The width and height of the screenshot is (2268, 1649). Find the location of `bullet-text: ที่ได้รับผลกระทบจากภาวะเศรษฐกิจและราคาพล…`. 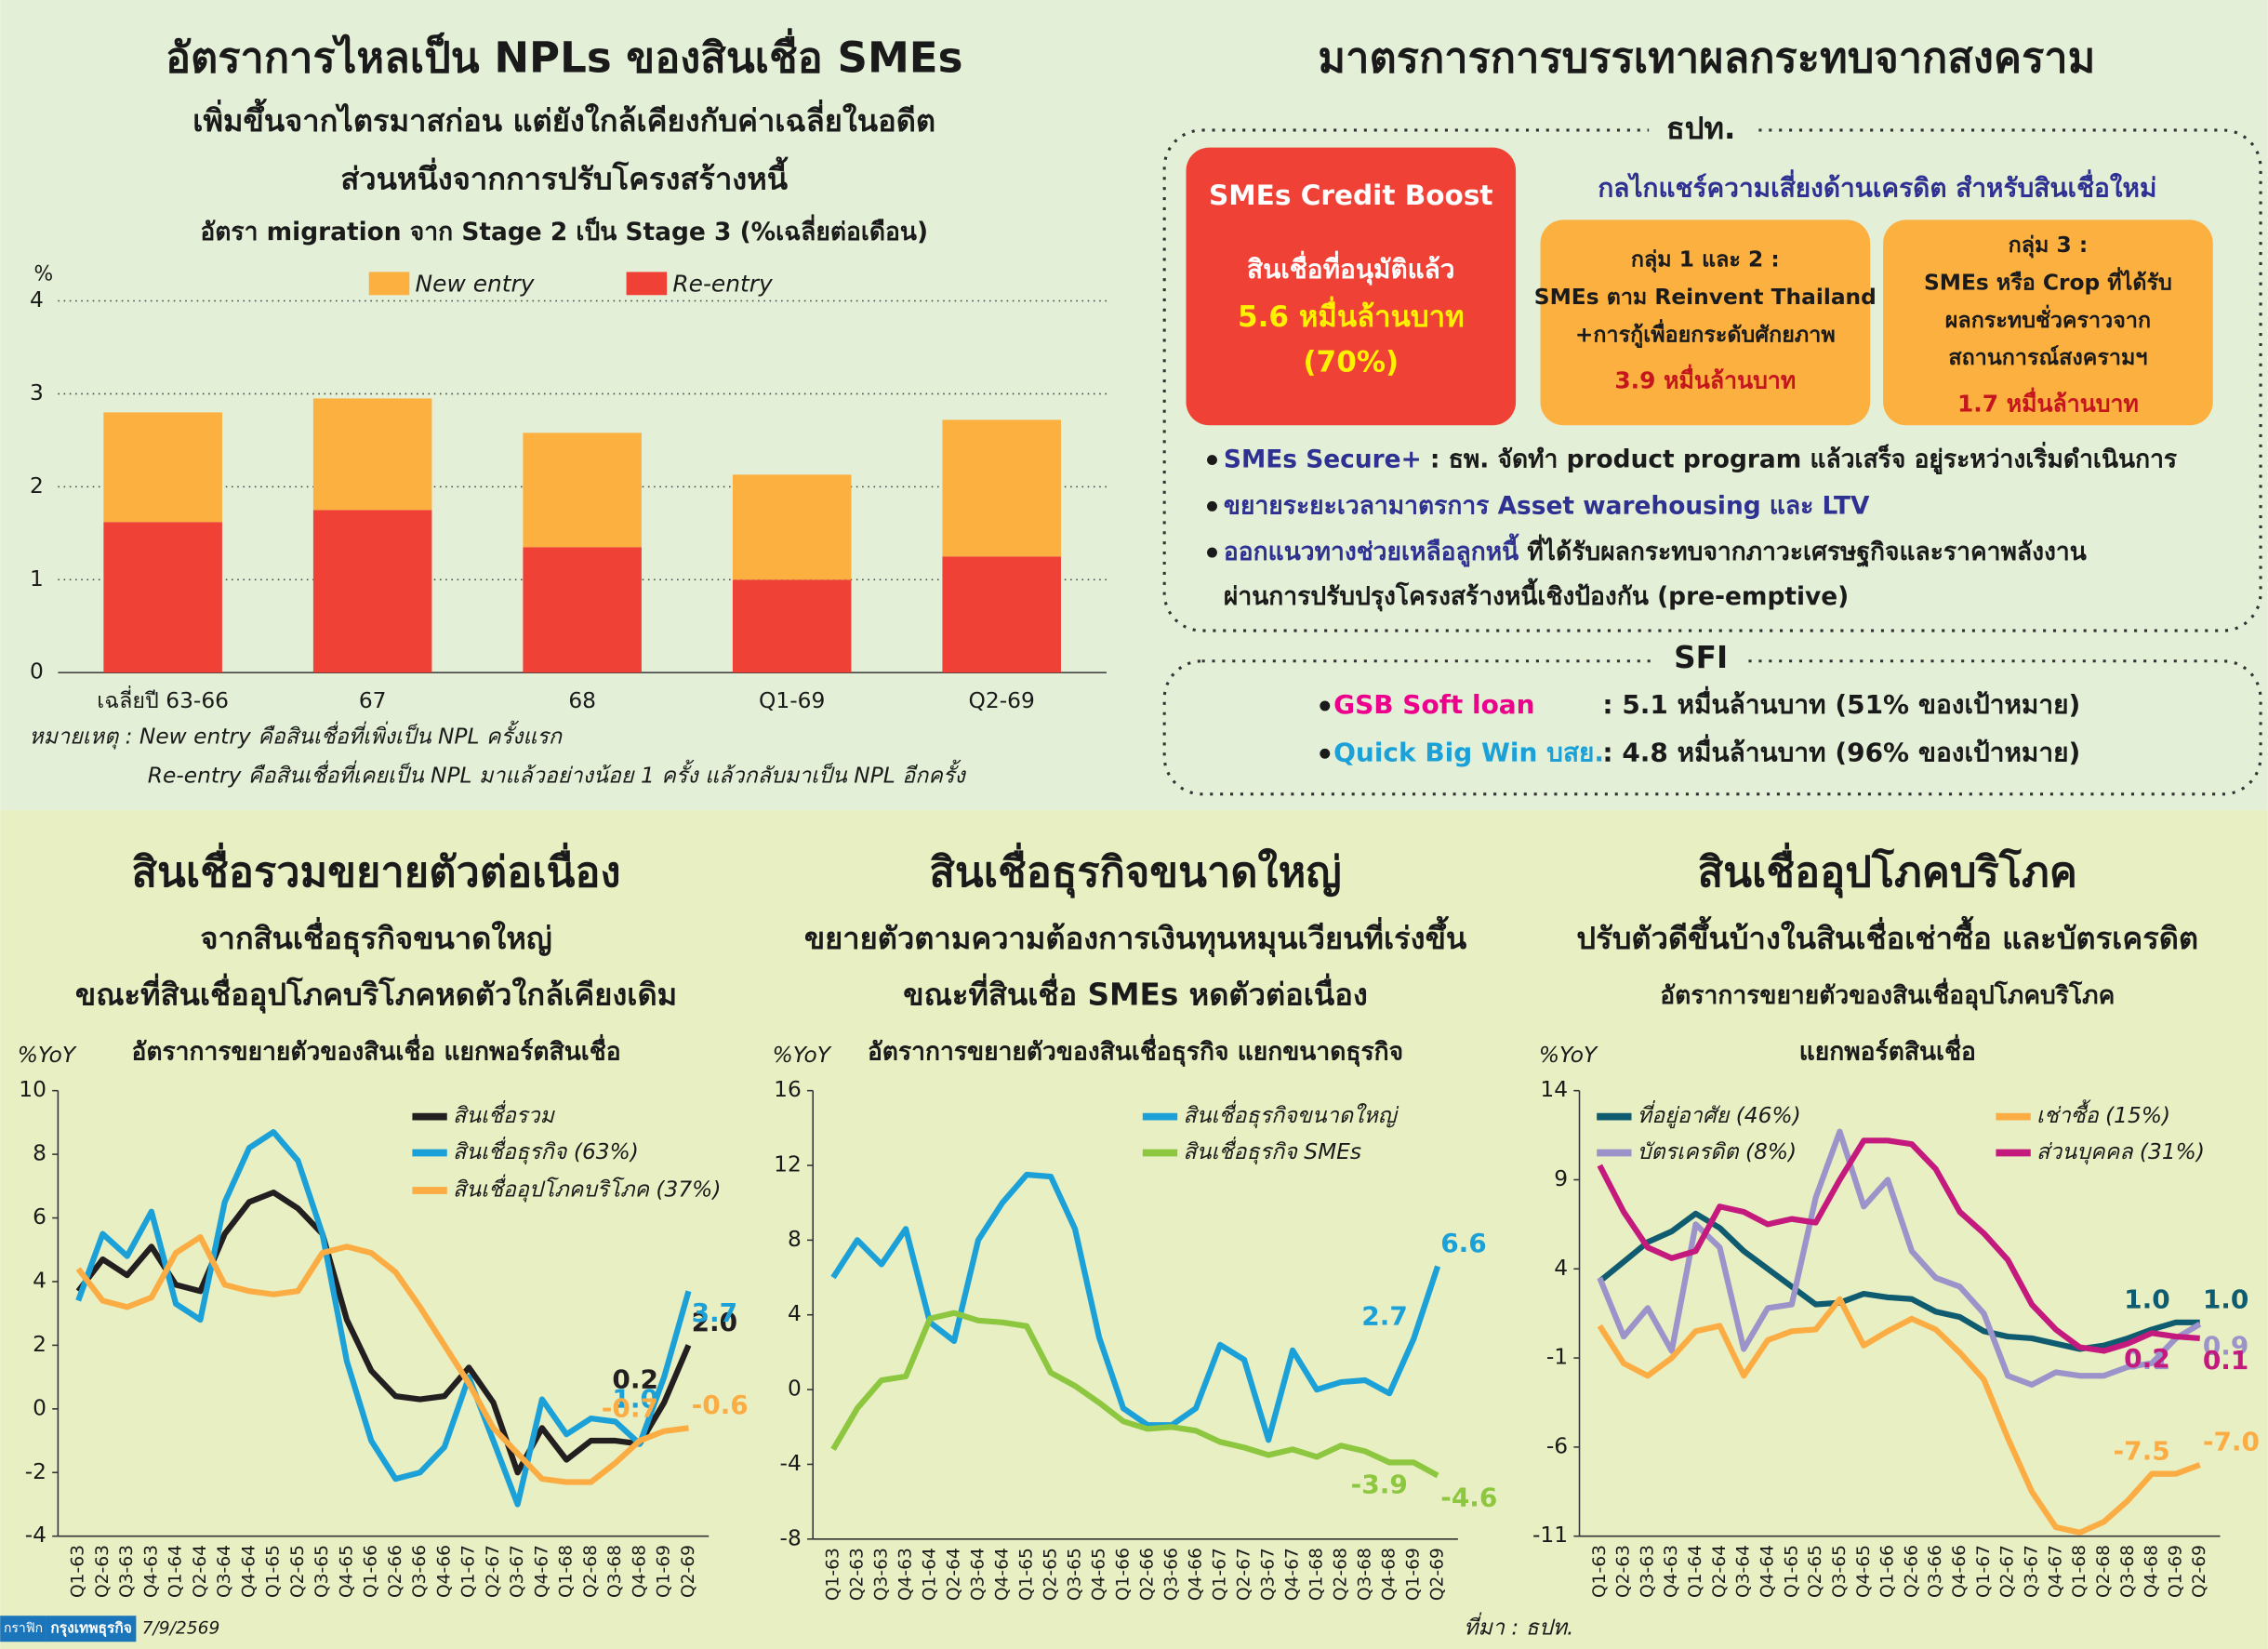

bullet-text: ที่ได้รับผลกระทบจากภาวะเศรษฐกิจและราคาพล… is located at coordinates (1803, 551).